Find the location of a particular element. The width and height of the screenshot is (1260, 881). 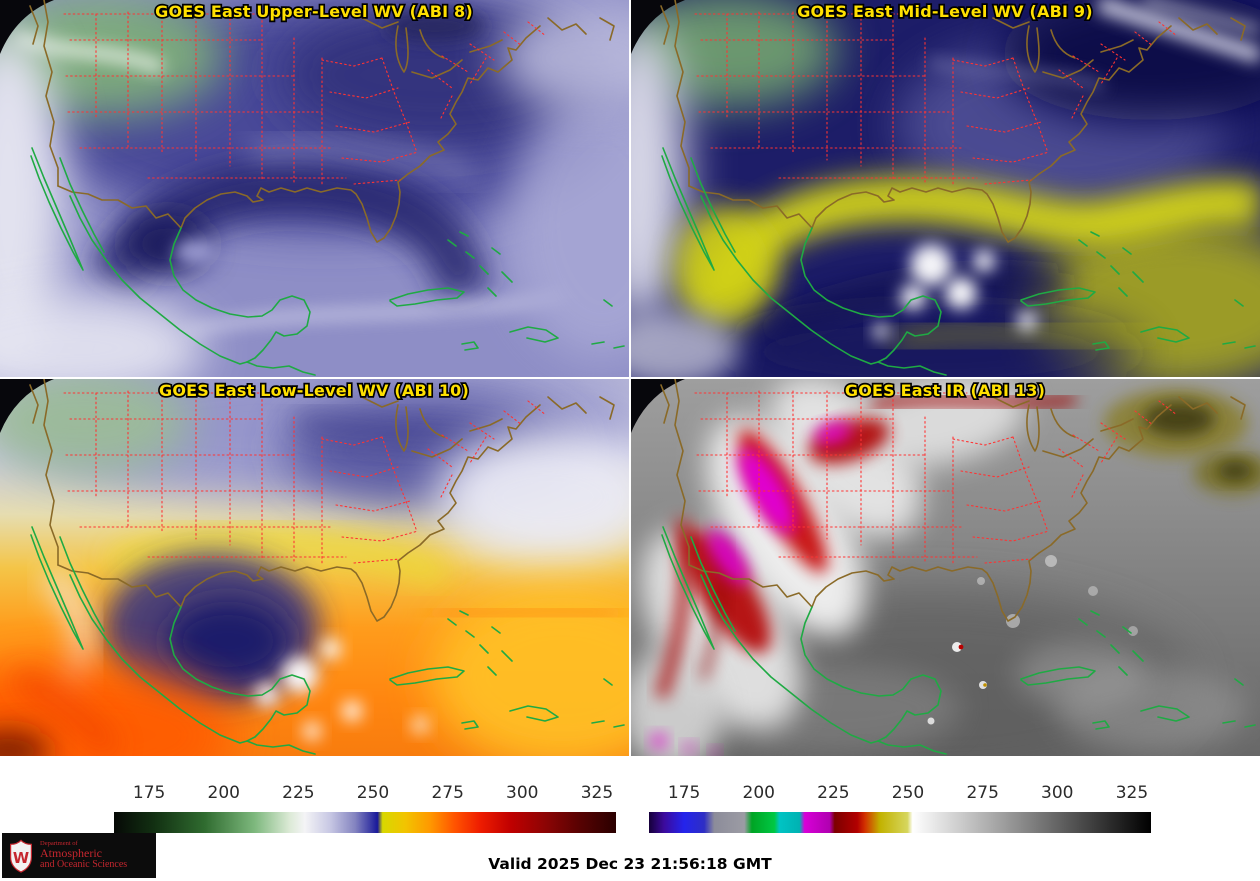

panel-title: GOES East Mid-Level WV (ABI 9) is located at coordinates (945, 11).